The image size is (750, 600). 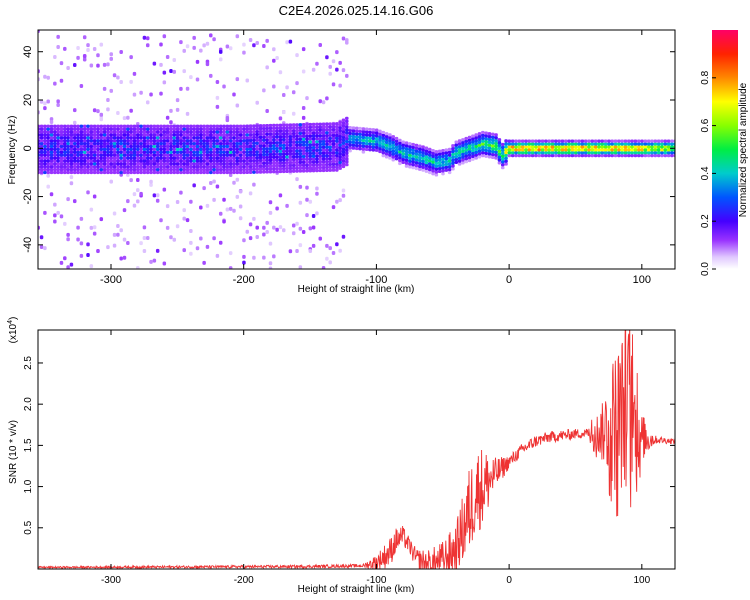 I want to click on colorbar-ticks: 0.00.20.40.60.8, so click(x=708, y=173).